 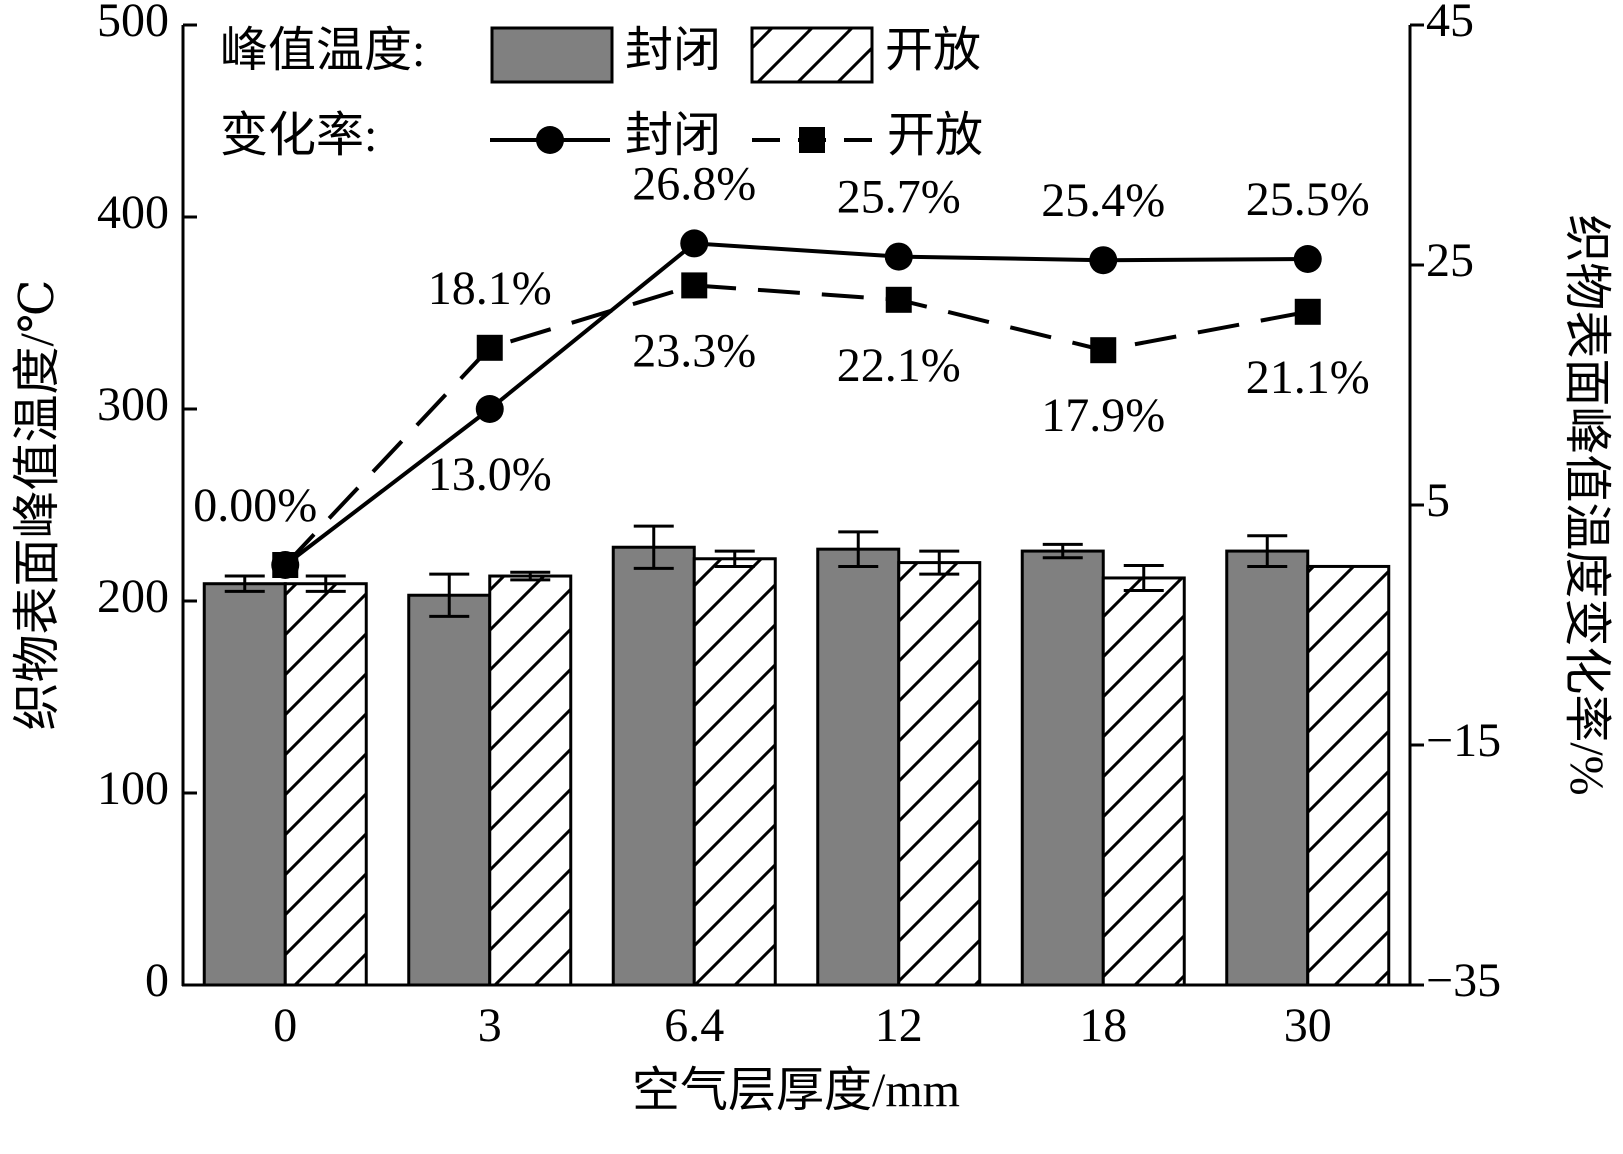 I want to click on y-axis-title: 织物表面峰值温度/℃, so click(x=37, y=504).